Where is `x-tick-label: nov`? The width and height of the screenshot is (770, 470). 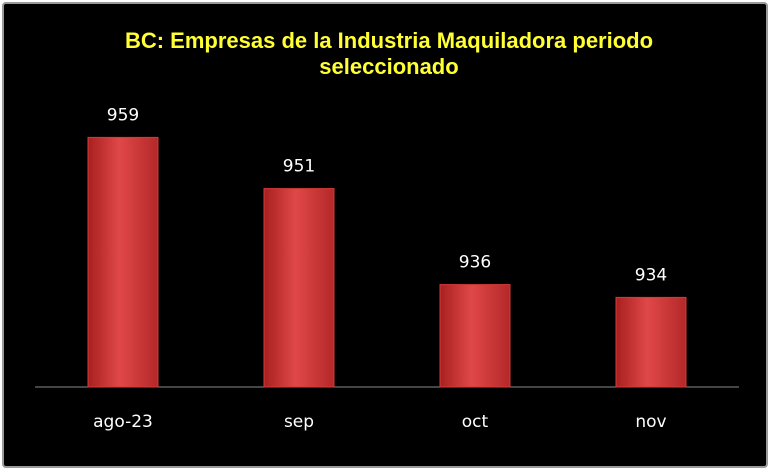 x-tick-label: nov is located at coordinates (650, 422).